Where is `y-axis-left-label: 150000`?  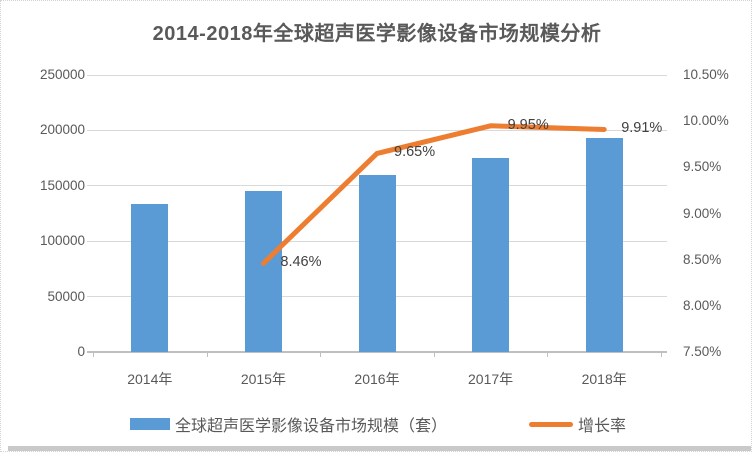
y-axis-left-label: 150000 is located at coordinates (62, 185).